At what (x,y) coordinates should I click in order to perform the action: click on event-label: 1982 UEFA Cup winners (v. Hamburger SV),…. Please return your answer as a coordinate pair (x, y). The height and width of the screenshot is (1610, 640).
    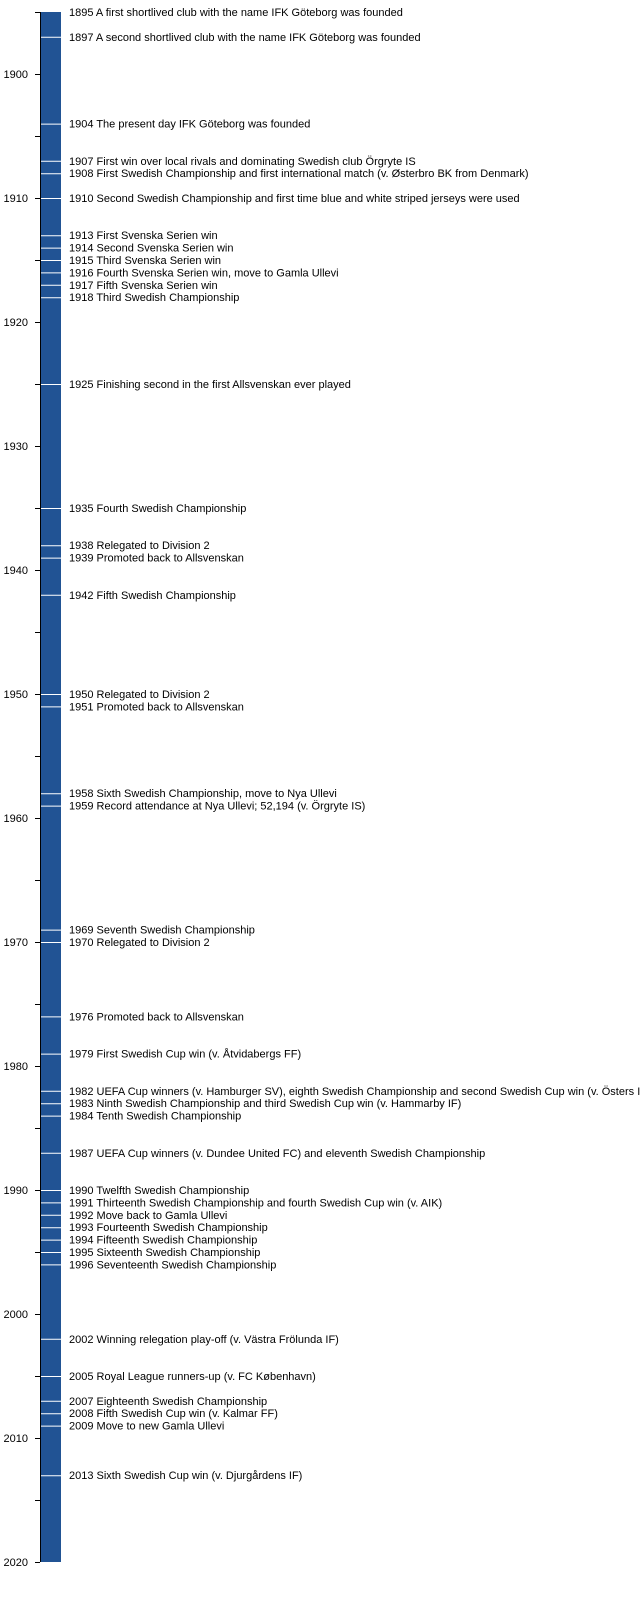
    Looking at the image, I should click on (354, 1092).